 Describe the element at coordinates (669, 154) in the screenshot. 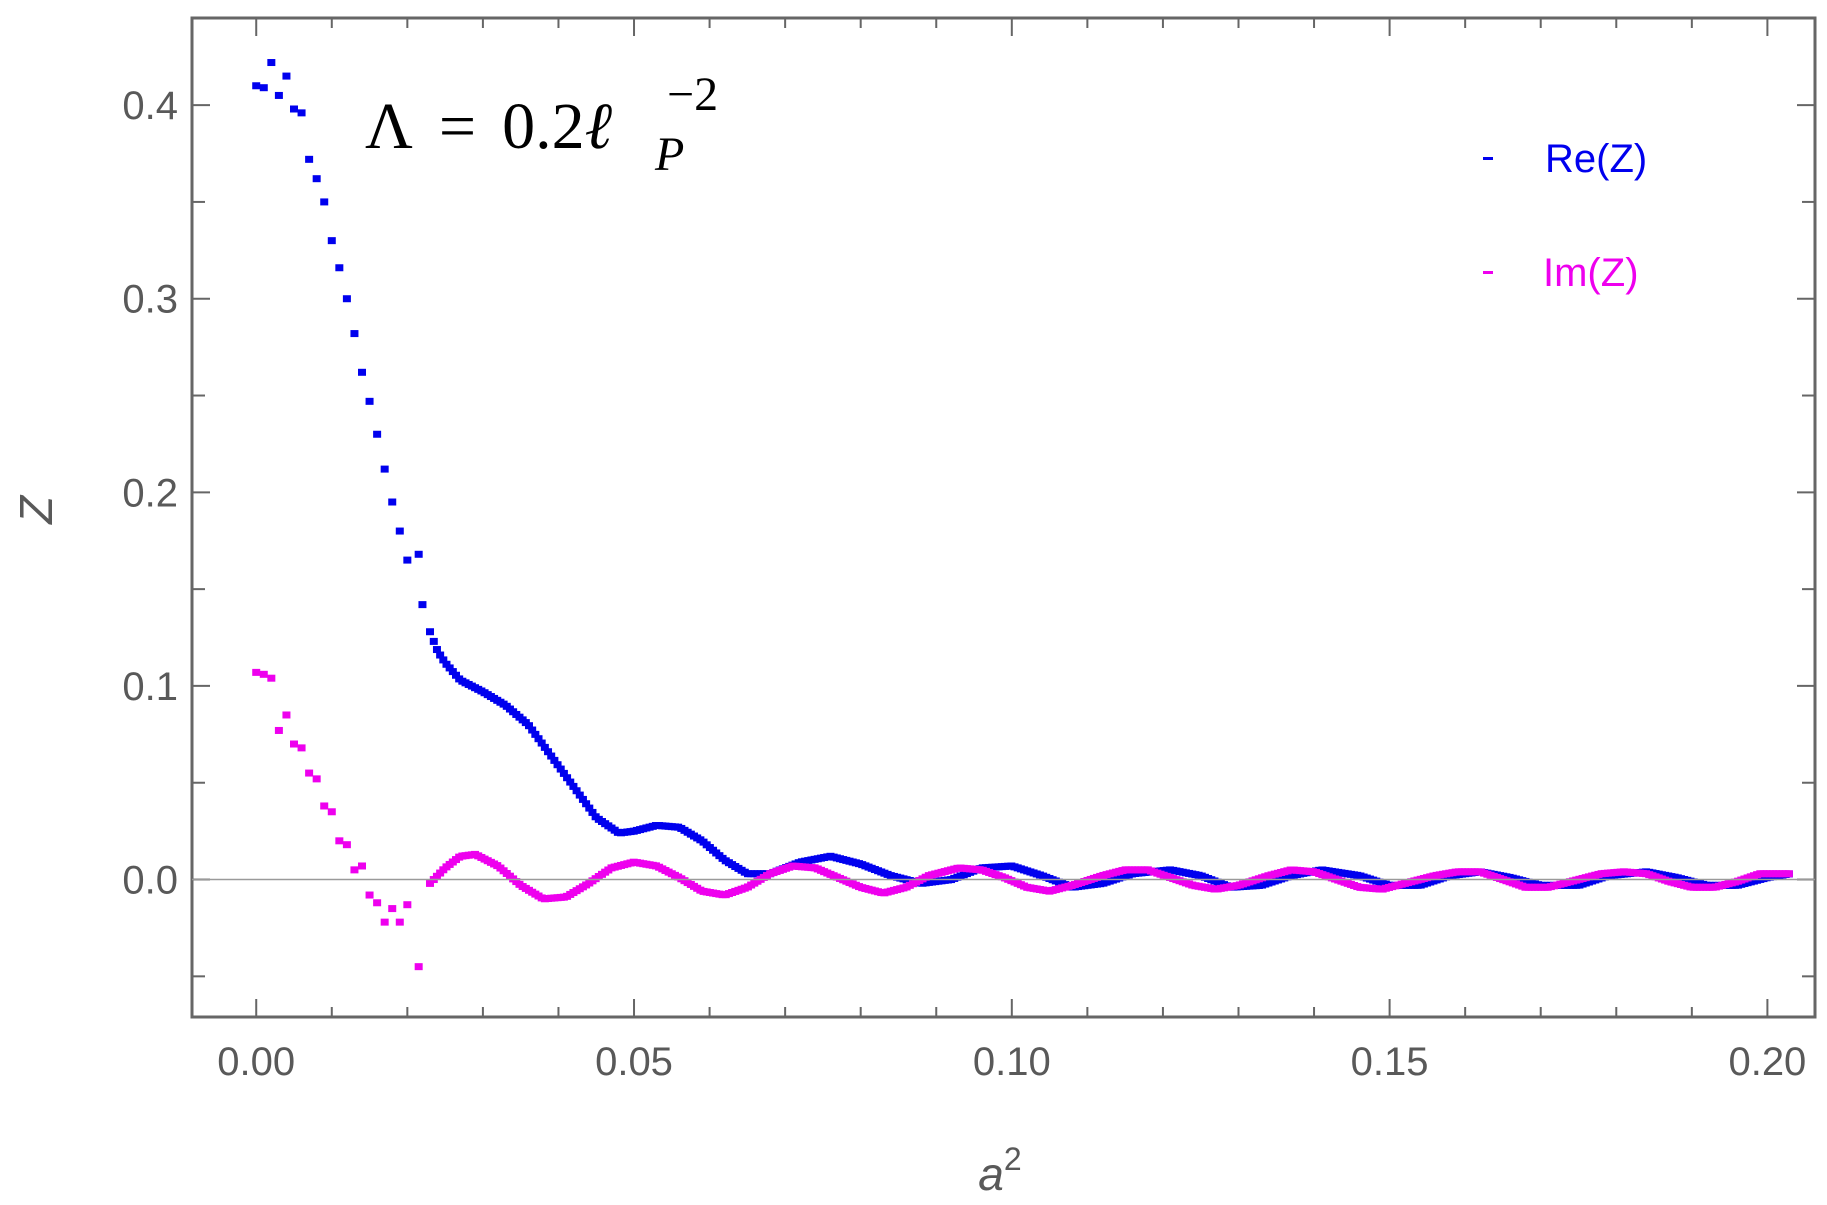

I see `annotation-subscript: P` at that location.